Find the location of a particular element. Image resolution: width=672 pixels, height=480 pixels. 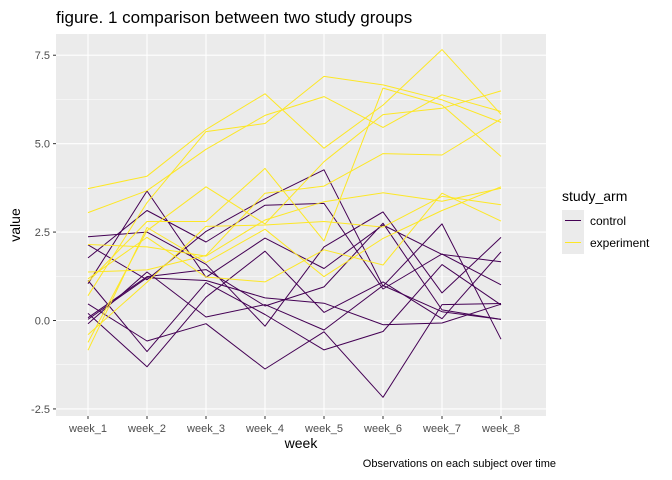

legend-label-control: control is located at coordinates (608, 221).